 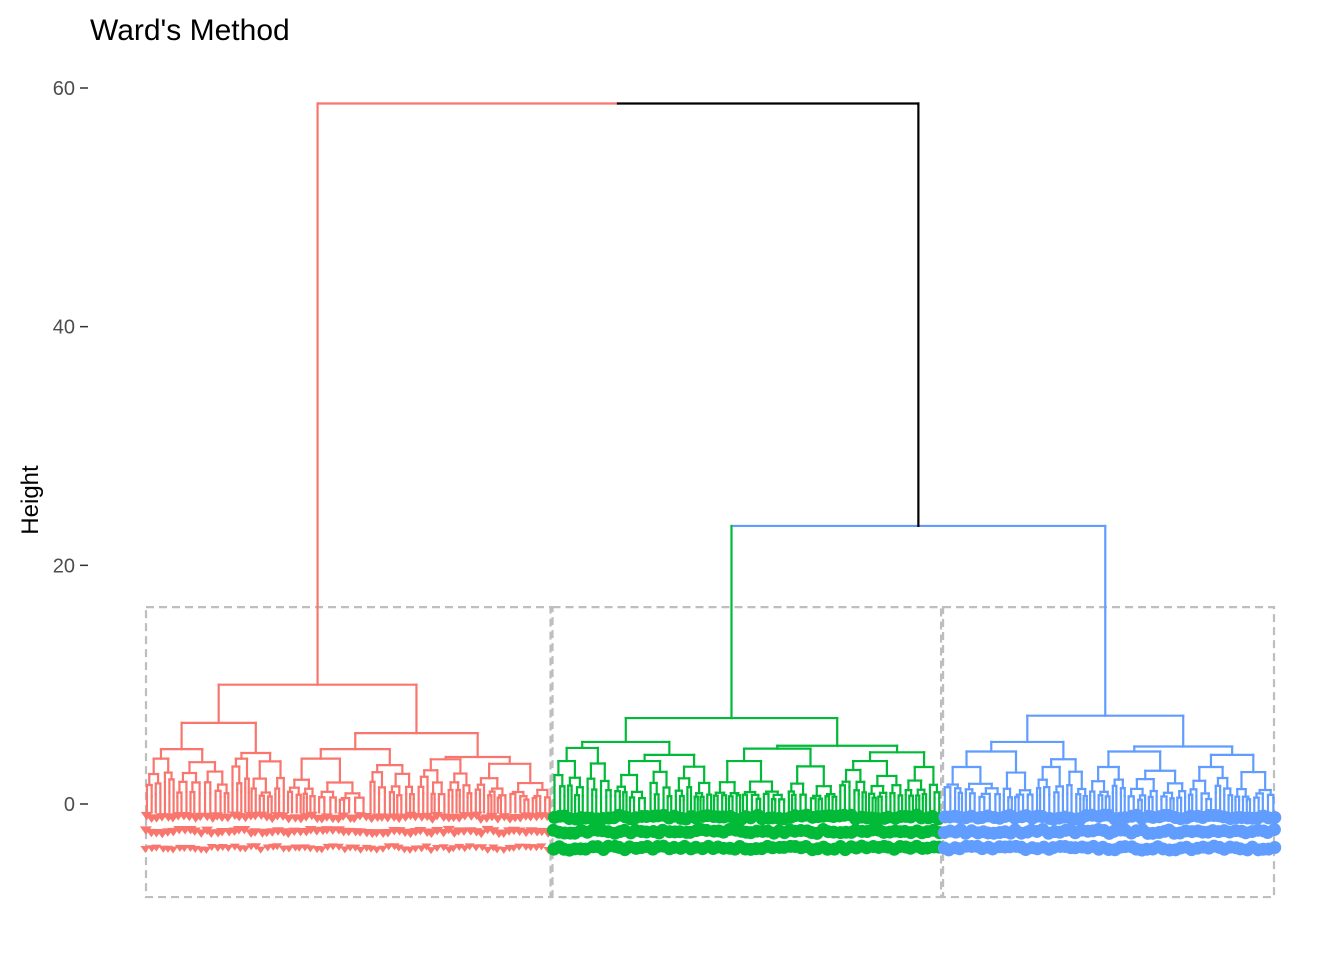 What do you see at coordinates (70, 447) in the screenshot?
I see `y-axis: 0 20 40 60` at bounding box center [70, 447].